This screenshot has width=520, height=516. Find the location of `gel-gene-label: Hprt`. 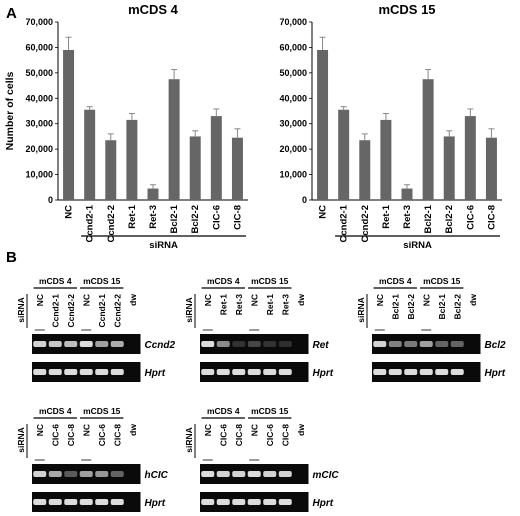

gel-gene-label: Hprt is located at coordinates (495, 373).